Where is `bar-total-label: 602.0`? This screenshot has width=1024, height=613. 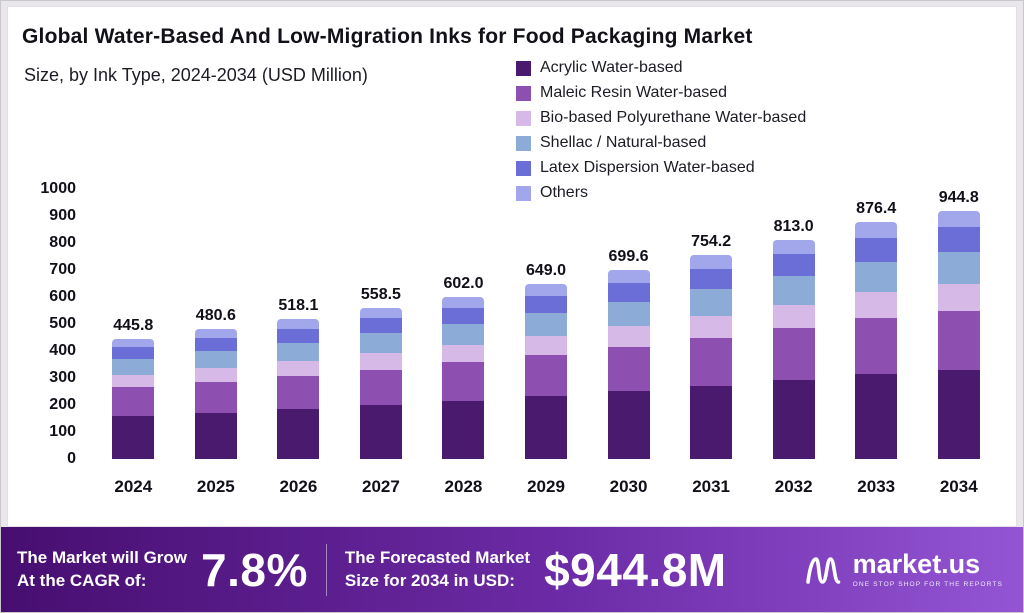 bar-total-label: 602.0 is located at coordinates (463, 283).